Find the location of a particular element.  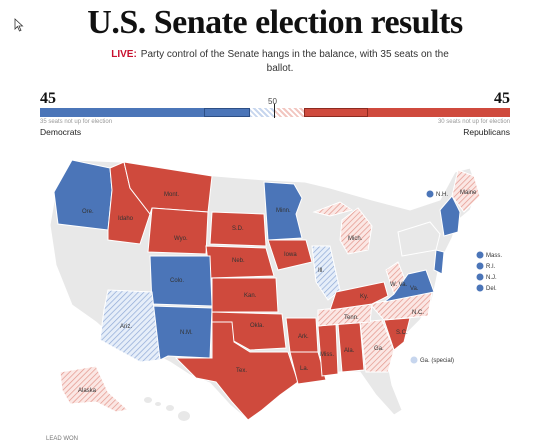

label-sd: S.D. is located at coordinates (238, 229).